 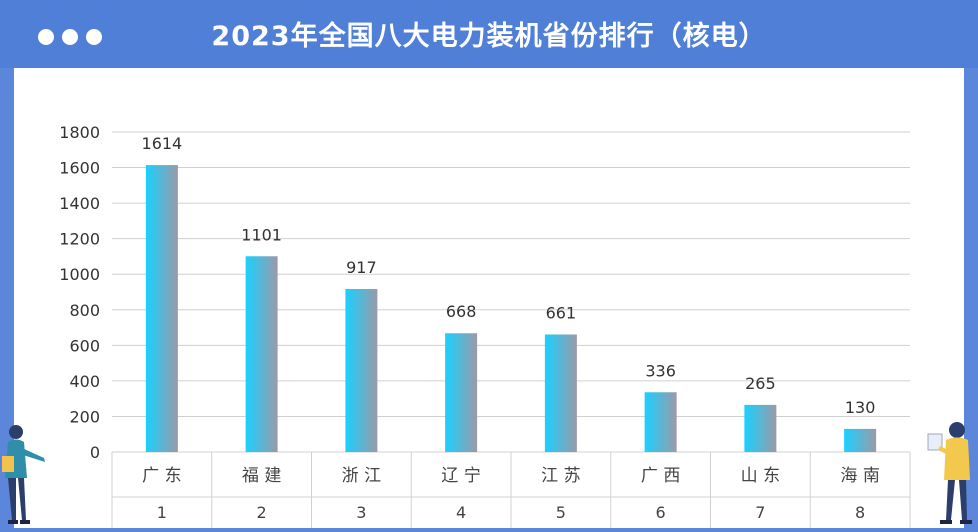 I want to click on y-tick-label: 1200, so click(x=79, y=239).